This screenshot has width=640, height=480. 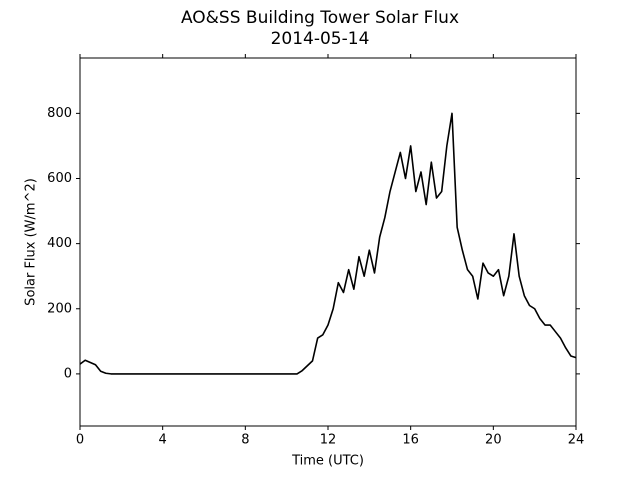 I want to click on y-axis-label: Solar Flux (W/m^2), so click(x=31, y=242).